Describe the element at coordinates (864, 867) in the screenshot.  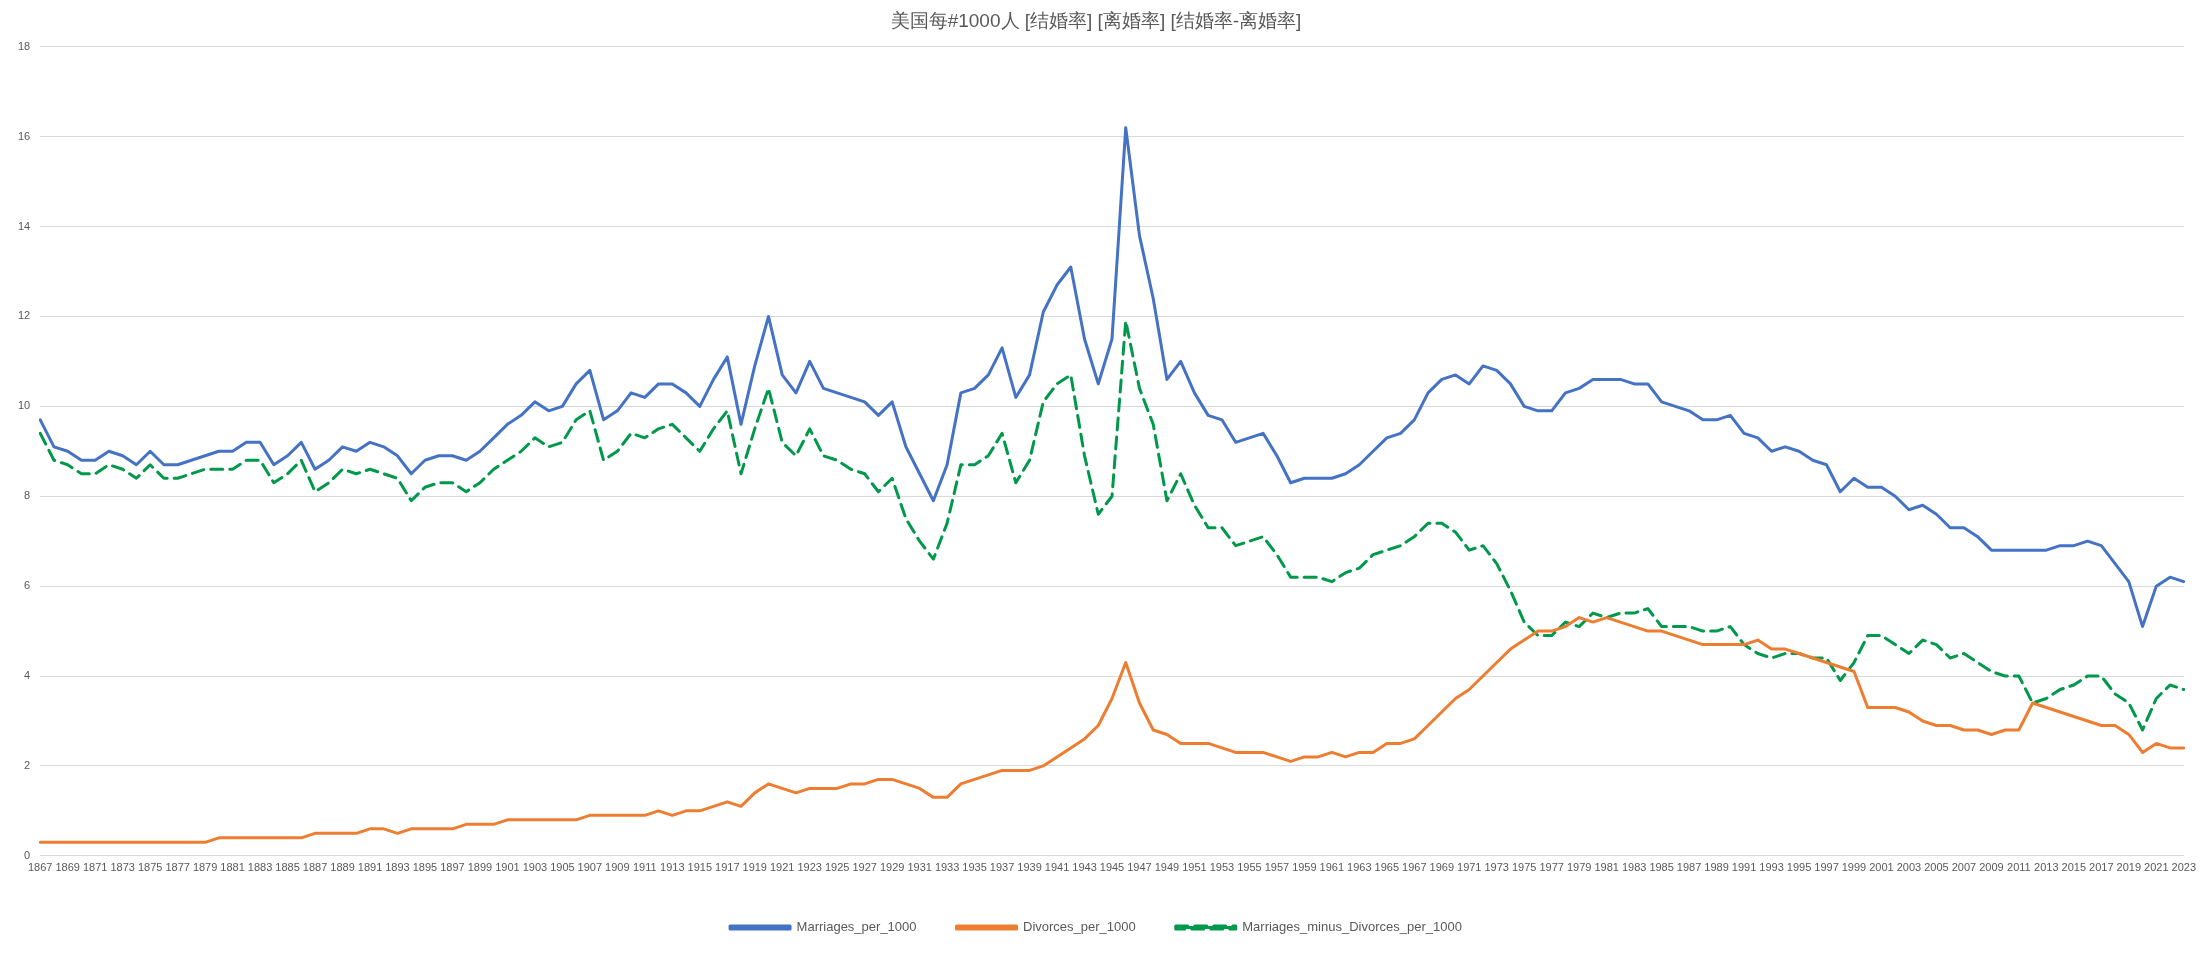
I see `x-tick-label: 1927` at that location.